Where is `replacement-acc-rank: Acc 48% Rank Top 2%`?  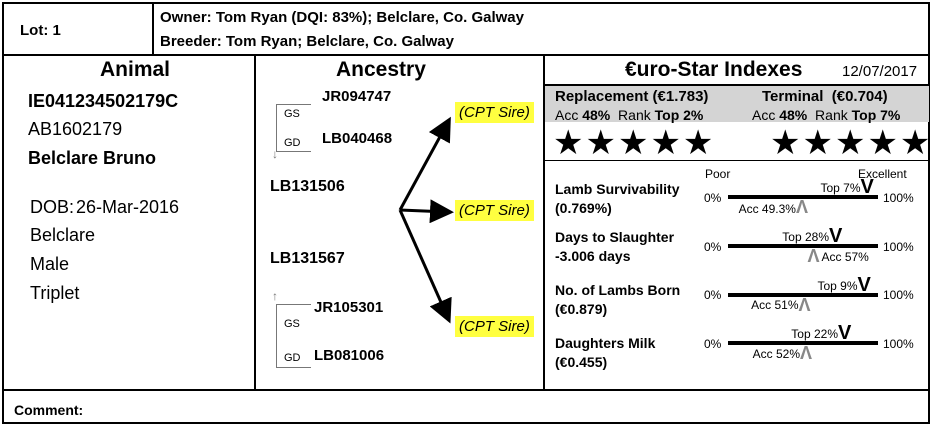 replacement-acc-rank: Acc 48% Rank Top 2% is located at coordinates (629, 115).